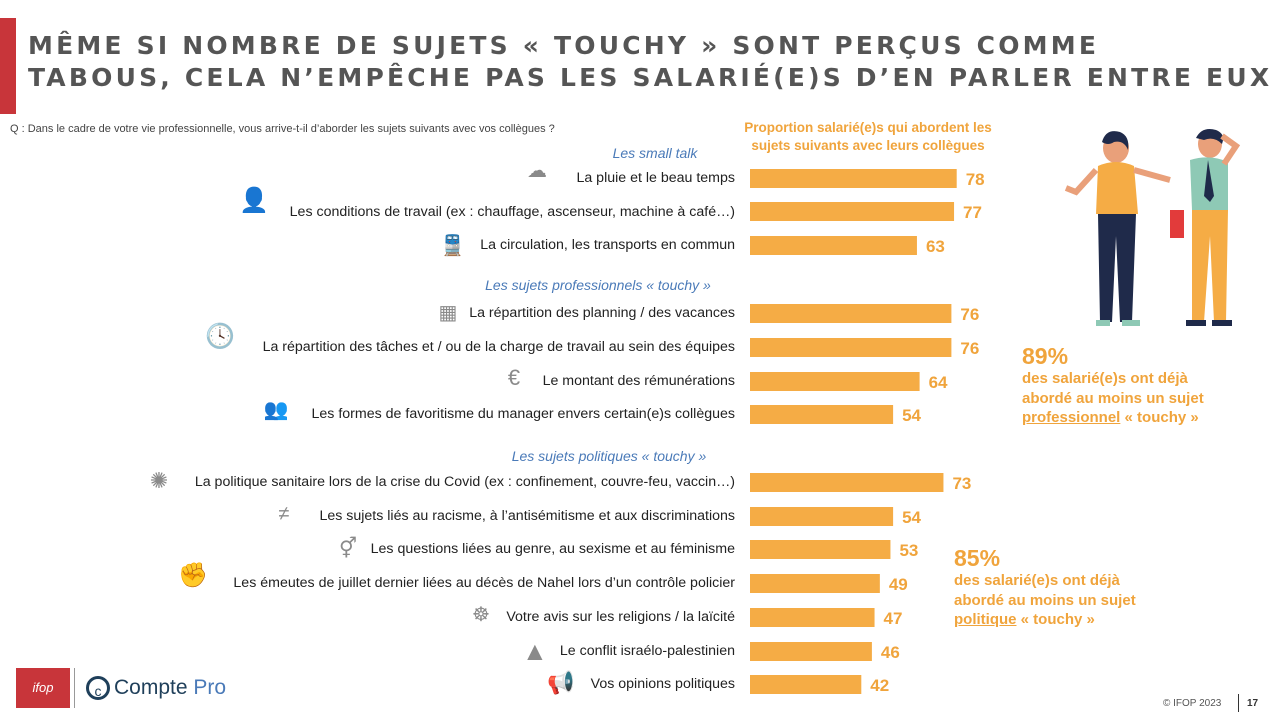  I want to click on section-professional: Les sujets professionnels « touchy », so click(598, 285).